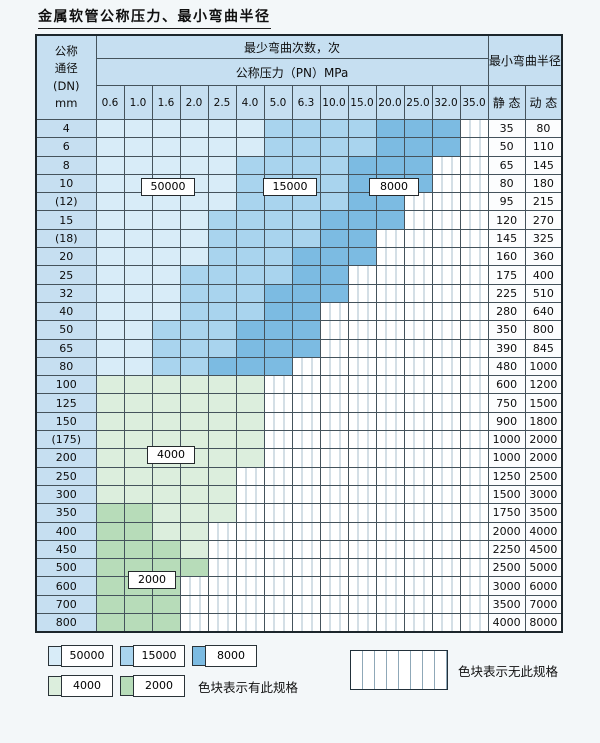 This screenshot has width=600, height=743. Describe the element at coordinates (87, 686) in the screenshot. I see `legend-value: 4000` at that location.